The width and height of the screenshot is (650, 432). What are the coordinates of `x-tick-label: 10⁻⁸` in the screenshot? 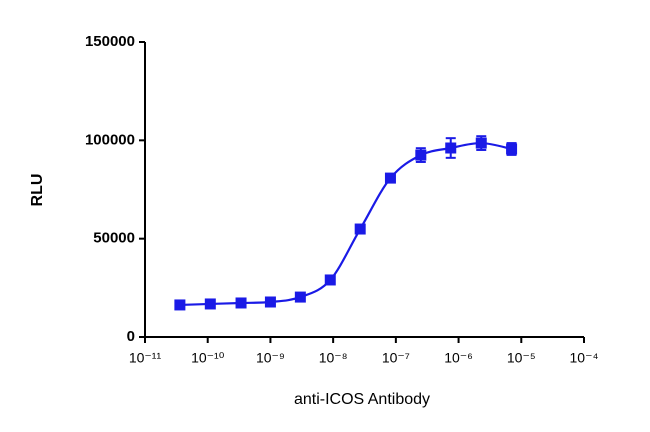 It's located at (333, 358).